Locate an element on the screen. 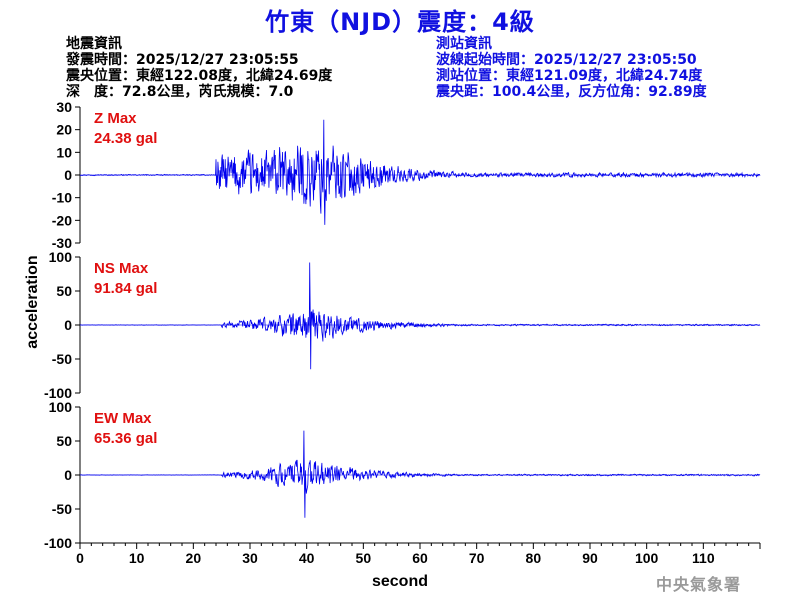 This screenshot has width=800, height=600. y-axis-title: acceleration is located at coordinates (32, 301).